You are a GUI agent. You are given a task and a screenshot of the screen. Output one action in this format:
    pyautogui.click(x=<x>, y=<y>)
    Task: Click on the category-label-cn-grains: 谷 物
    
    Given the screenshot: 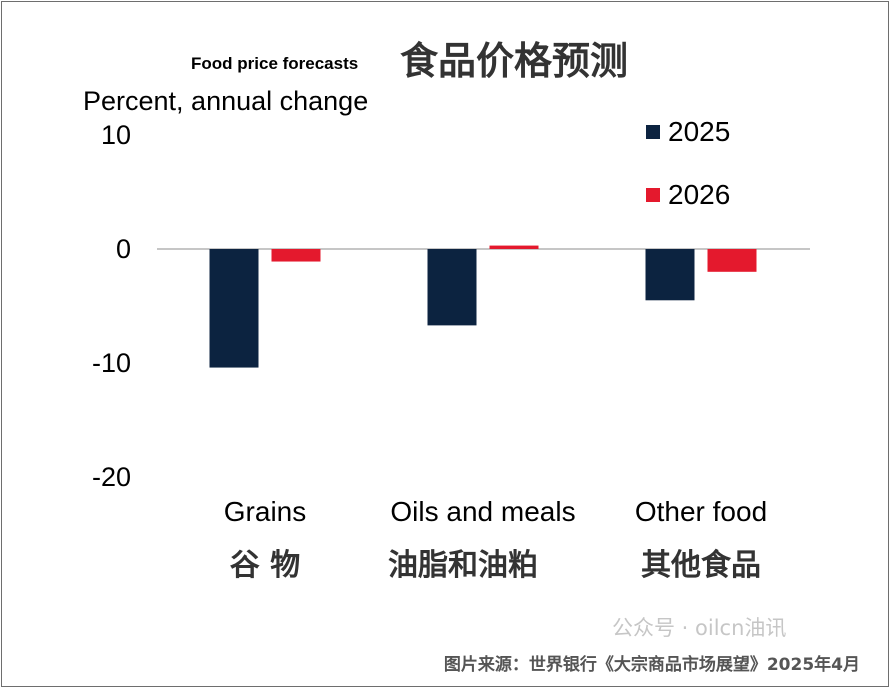 What is the action you would take?
    pyautogui.click(x=265, y=565)
    